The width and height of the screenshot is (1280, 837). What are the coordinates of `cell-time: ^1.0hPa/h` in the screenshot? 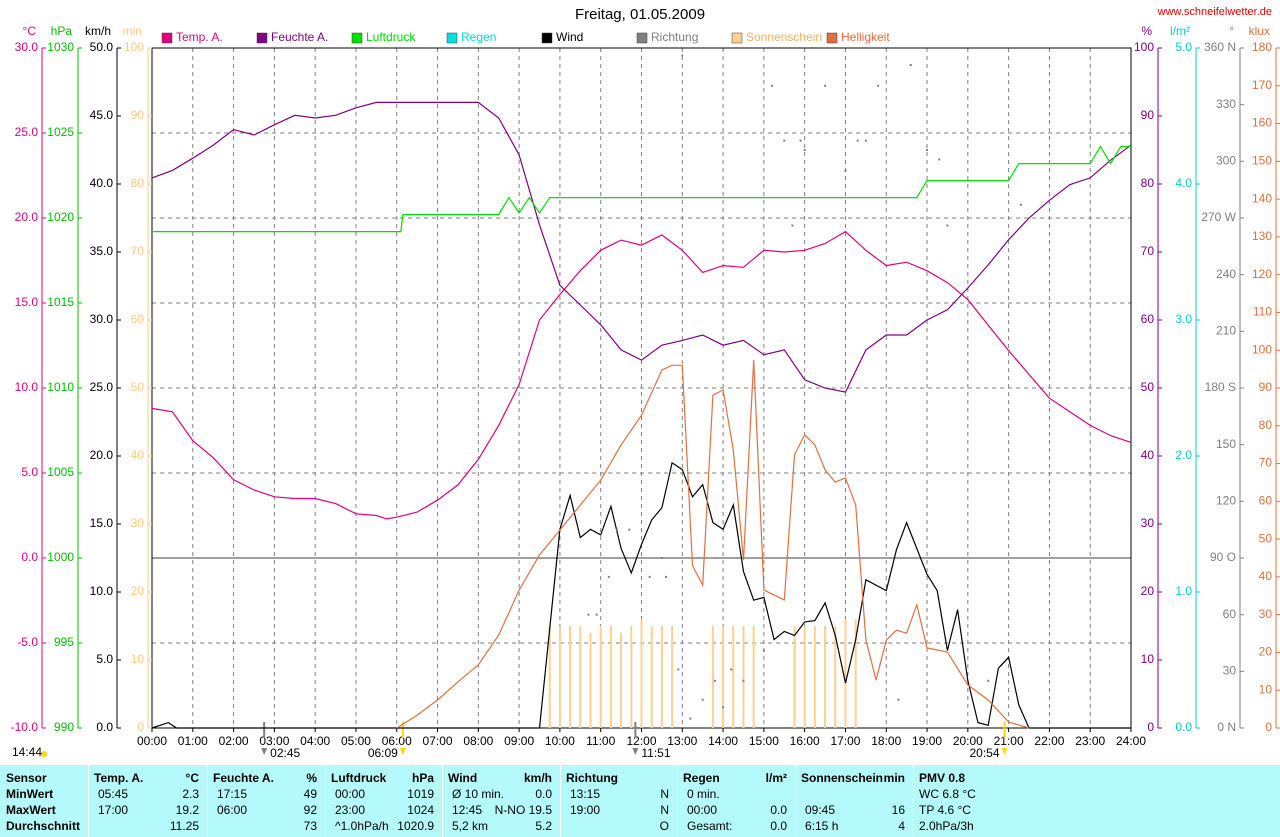 It's located at (362, 826).